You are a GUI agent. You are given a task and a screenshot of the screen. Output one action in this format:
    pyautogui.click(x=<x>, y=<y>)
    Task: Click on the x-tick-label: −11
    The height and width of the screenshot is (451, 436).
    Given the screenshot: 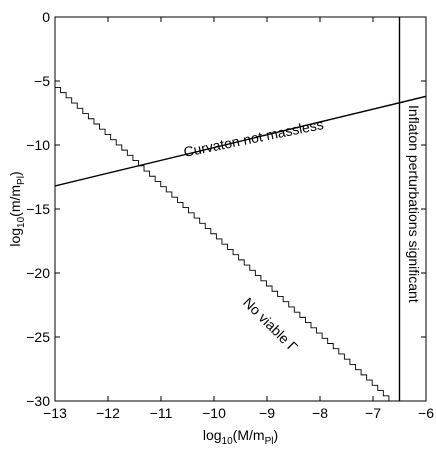 What is the action you would take?
    pyautogui.click(x=161, y=413)
    